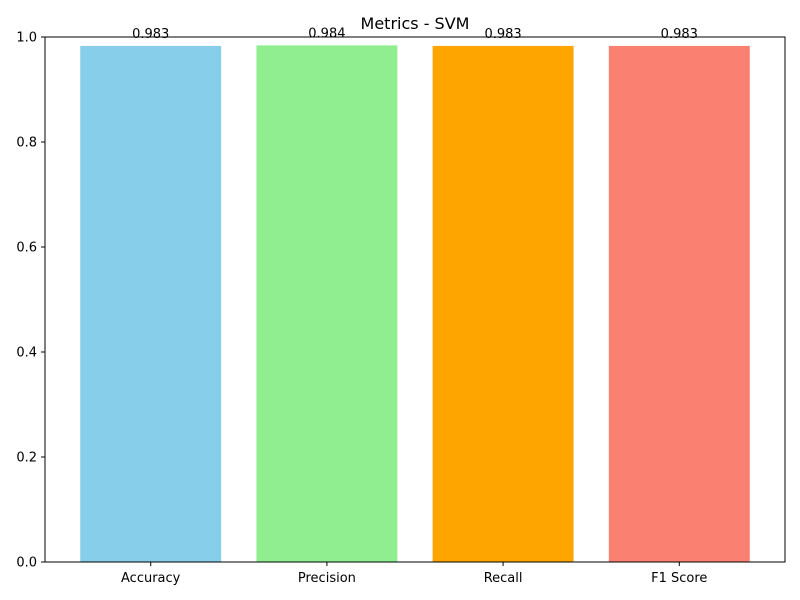 The width and height of the screenshot is (800, 600). Describe the element at coordinates (326, 33) in the screenshot. I see `data-label-precision: 0.984` at that location.